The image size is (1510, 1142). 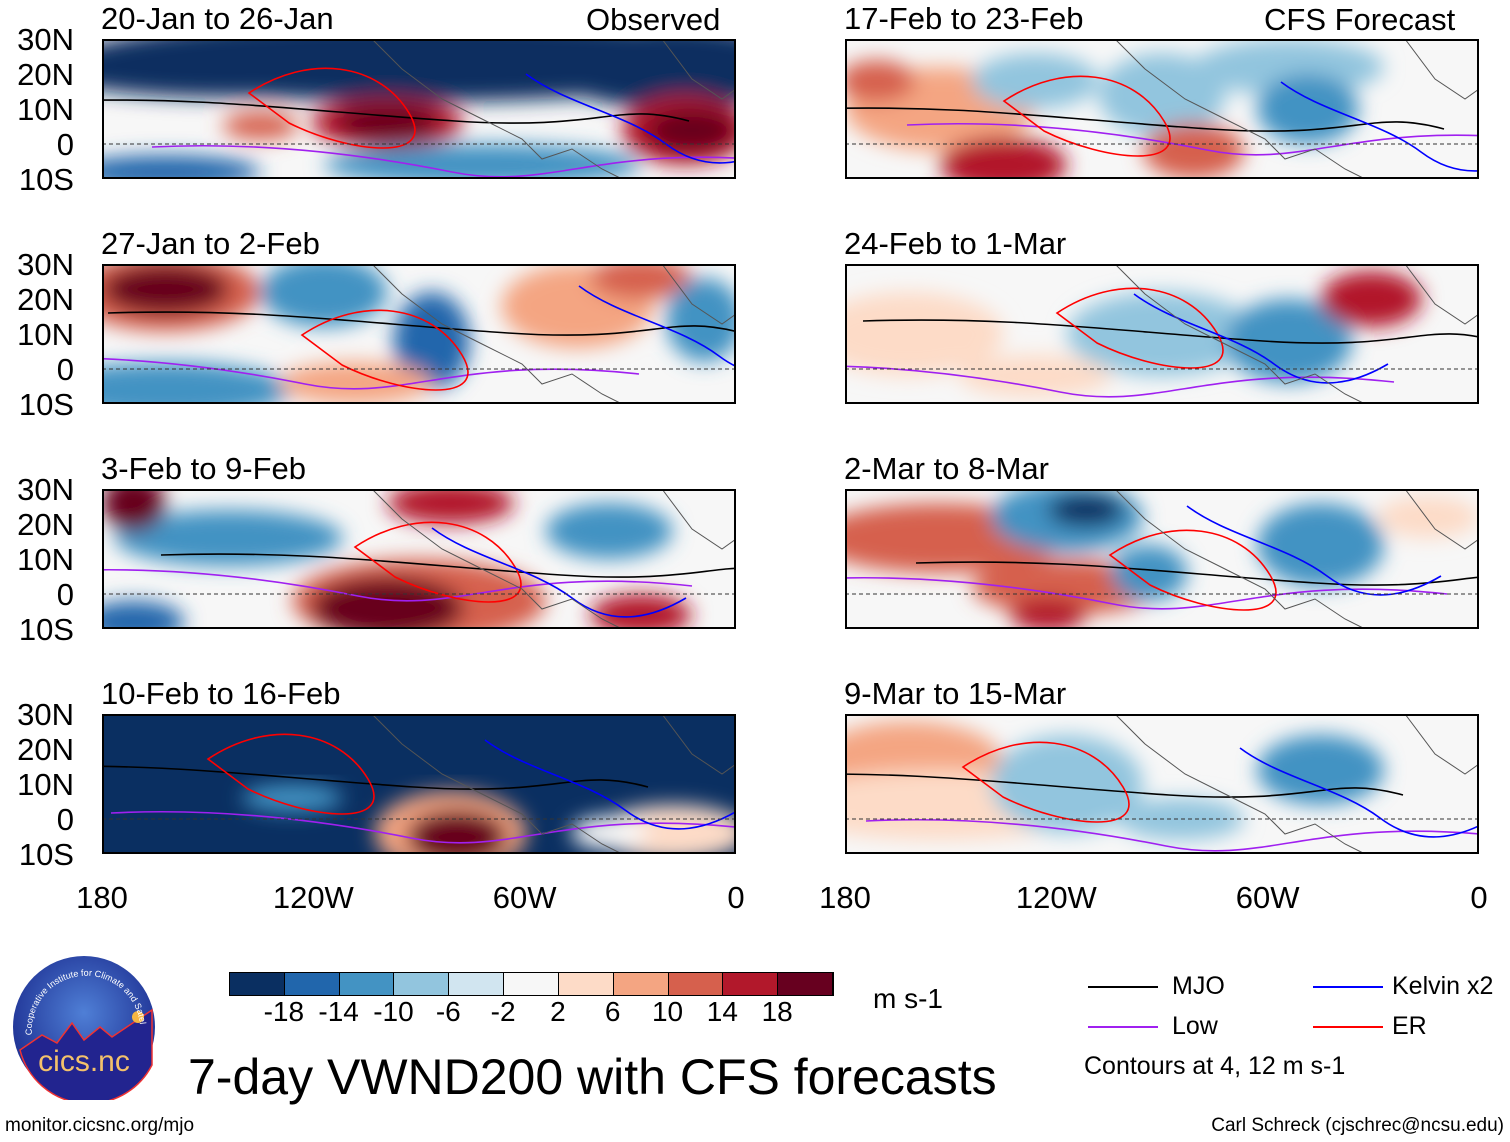 What do you see at coordinates (524, 897) in the screenshot?
I see `lon-tick-label: 60W` at bounding box center [524, 897].